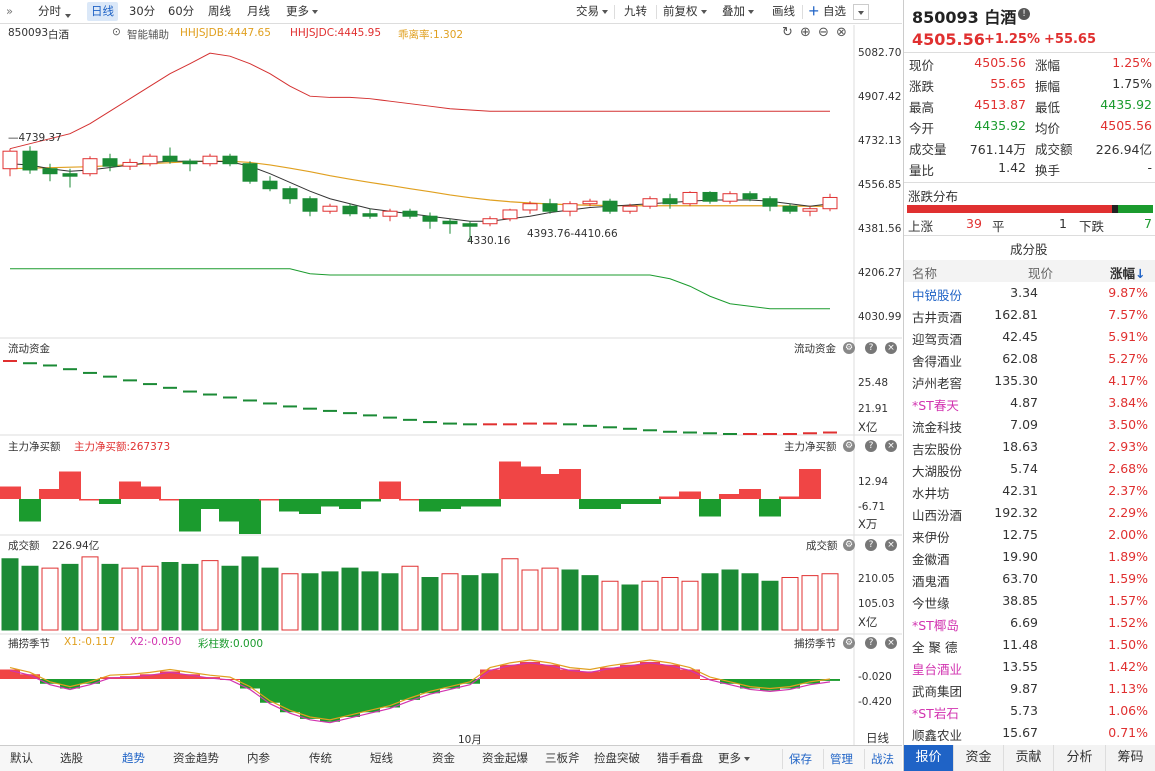  I want to click on tab-monthly: 月线, so click(258, 11).